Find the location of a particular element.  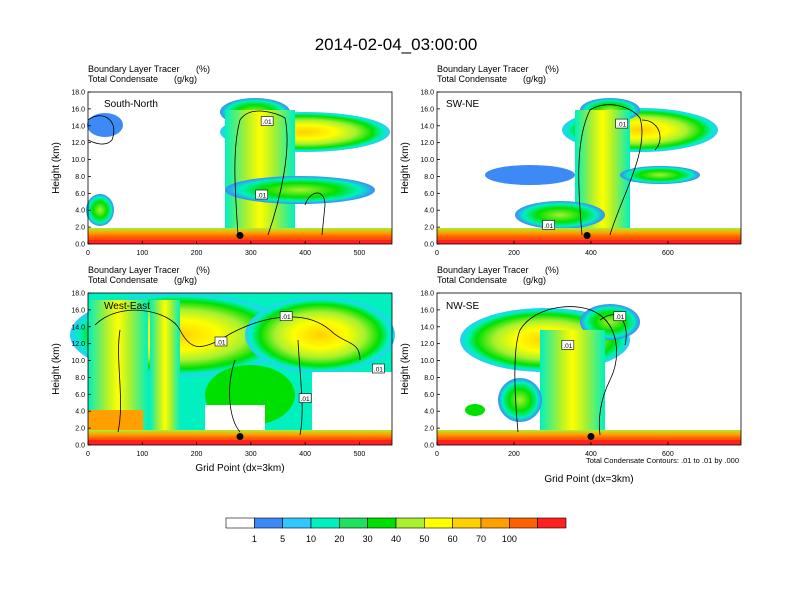

panel-label: South-North is located at coordinates (131, 104).